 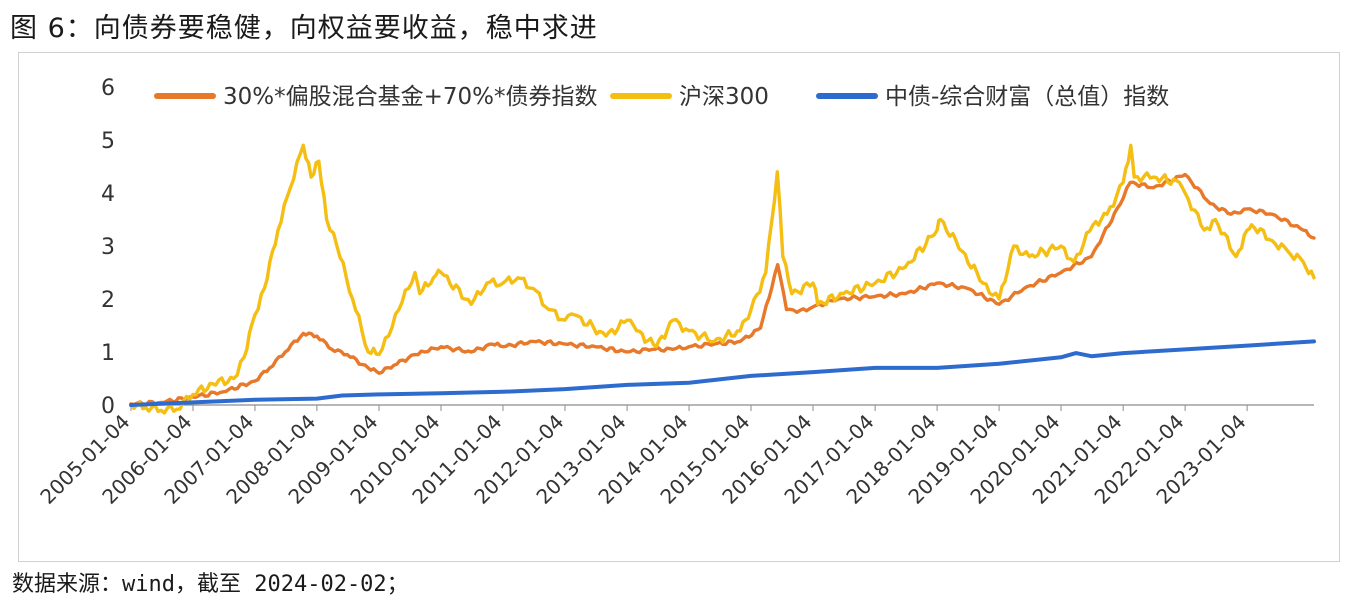 What do you see at coordinates (410, 97) in the screenshot?
I see `legend-label: 30%*偏股混合基金+70%*债券指数` at bounding box center [410, 97].